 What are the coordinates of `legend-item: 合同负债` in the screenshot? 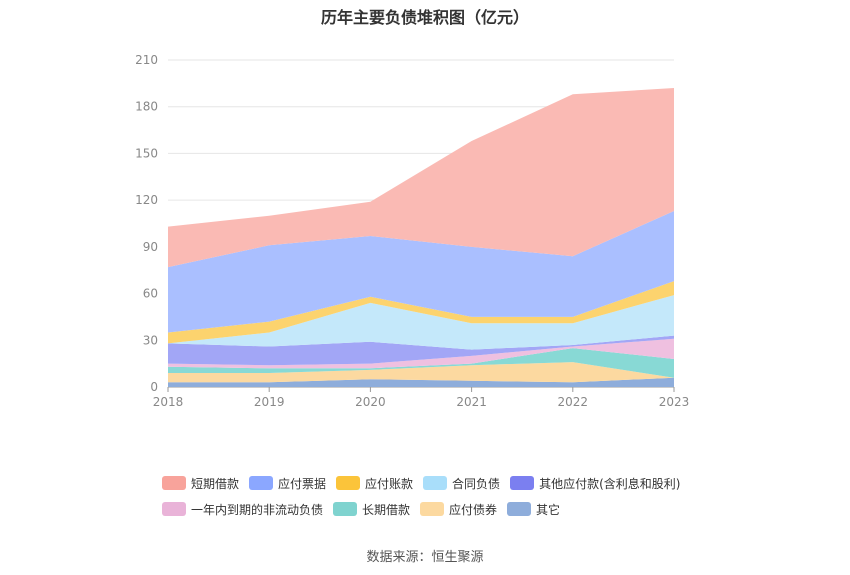 It's located at (461, 483).